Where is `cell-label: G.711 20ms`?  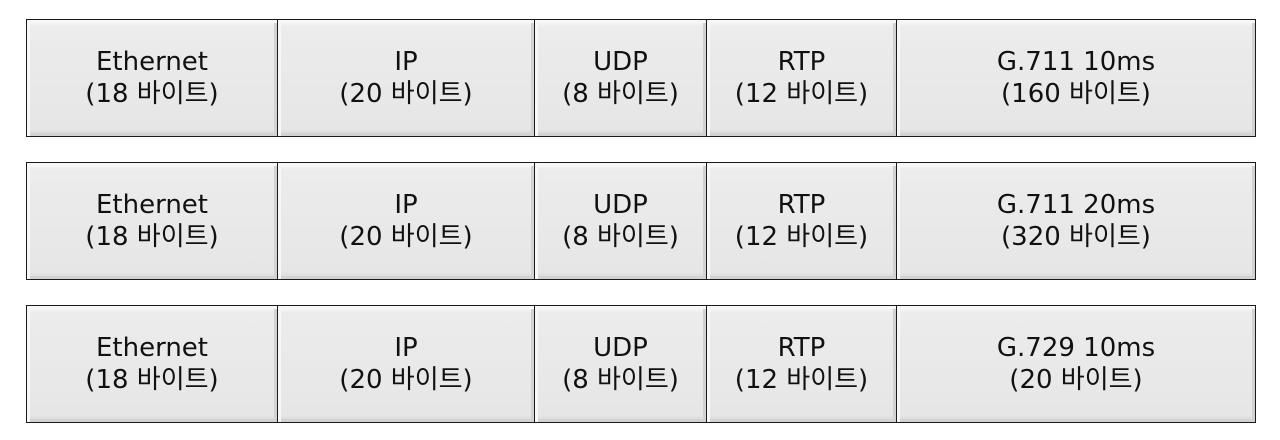 cell-label: G.711 20ms is located at coordinates (1076, 205).